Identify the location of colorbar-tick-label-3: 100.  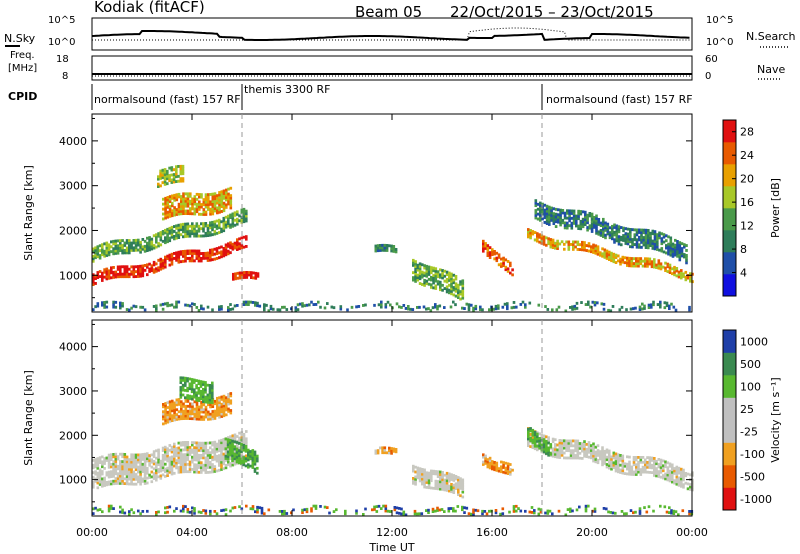
(750, 386).